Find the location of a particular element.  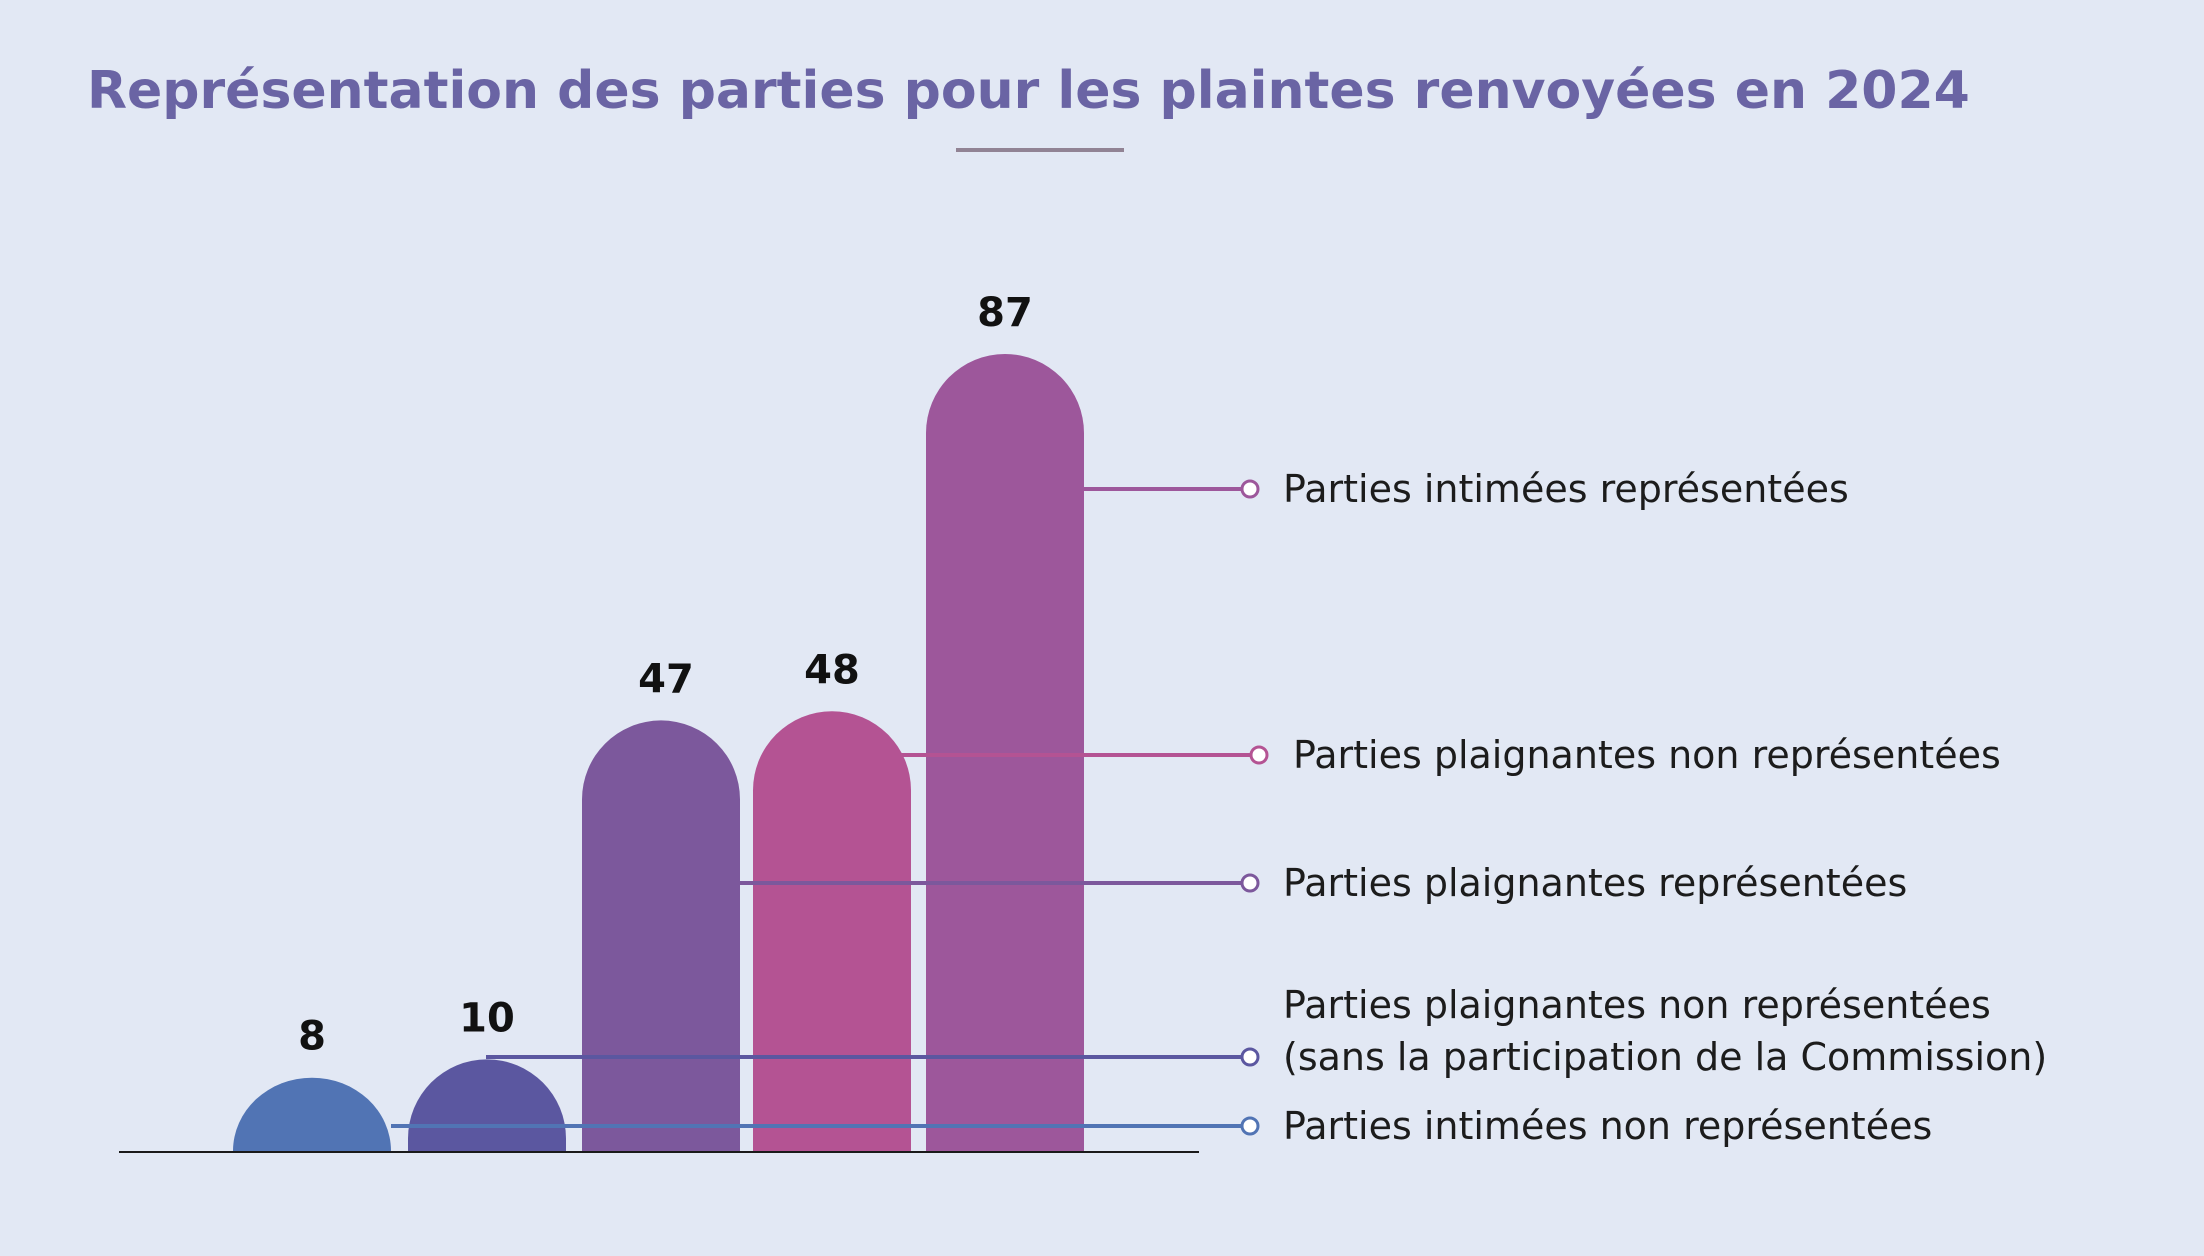

legend-label: Parties intimées non représentées is located at coordinates (1607, 1126).